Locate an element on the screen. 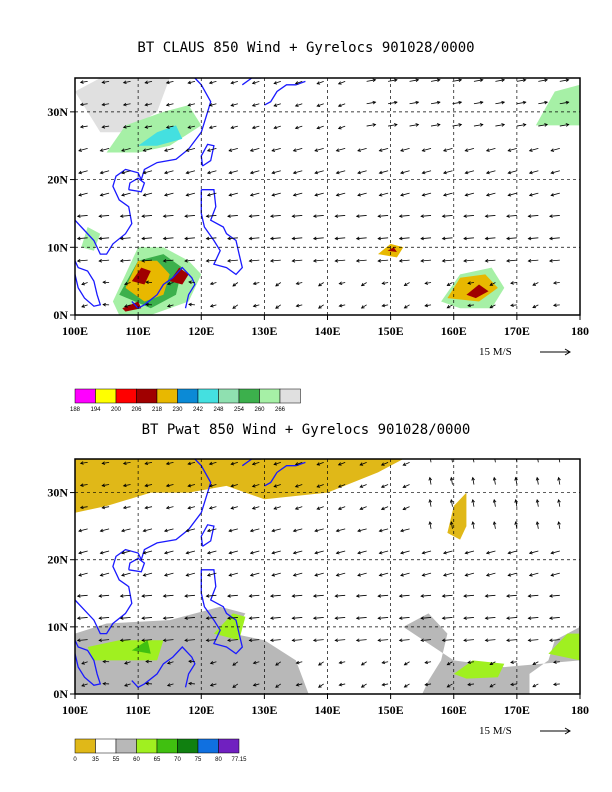 This screenshot has width=612, height=792. bottom-chart-title: BT Pwat 850 Wind + Gyrelocs 901028/0000 is located at coordinates (306, 430).